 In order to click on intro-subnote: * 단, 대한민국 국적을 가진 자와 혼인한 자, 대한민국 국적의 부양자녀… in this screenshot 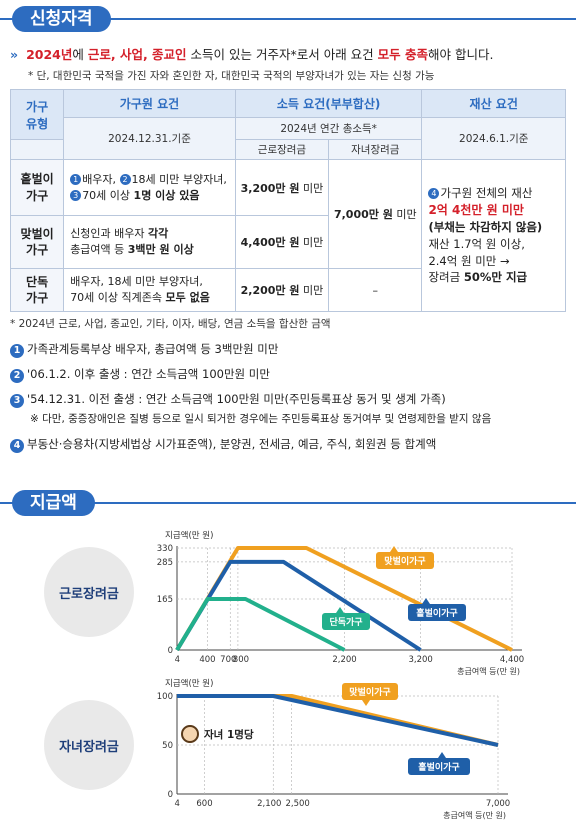, I will do `click(231, 76)`.